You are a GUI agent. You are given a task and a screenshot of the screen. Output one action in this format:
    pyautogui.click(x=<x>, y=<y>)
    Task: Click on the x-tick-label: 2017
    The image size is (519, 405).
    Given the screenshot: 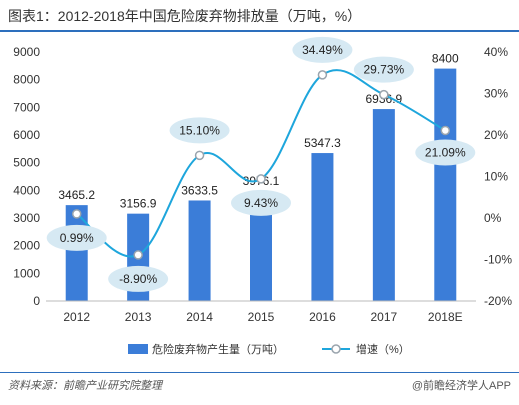 What is the action you would take?
    pyautogui.click(x=384, y=317)
    